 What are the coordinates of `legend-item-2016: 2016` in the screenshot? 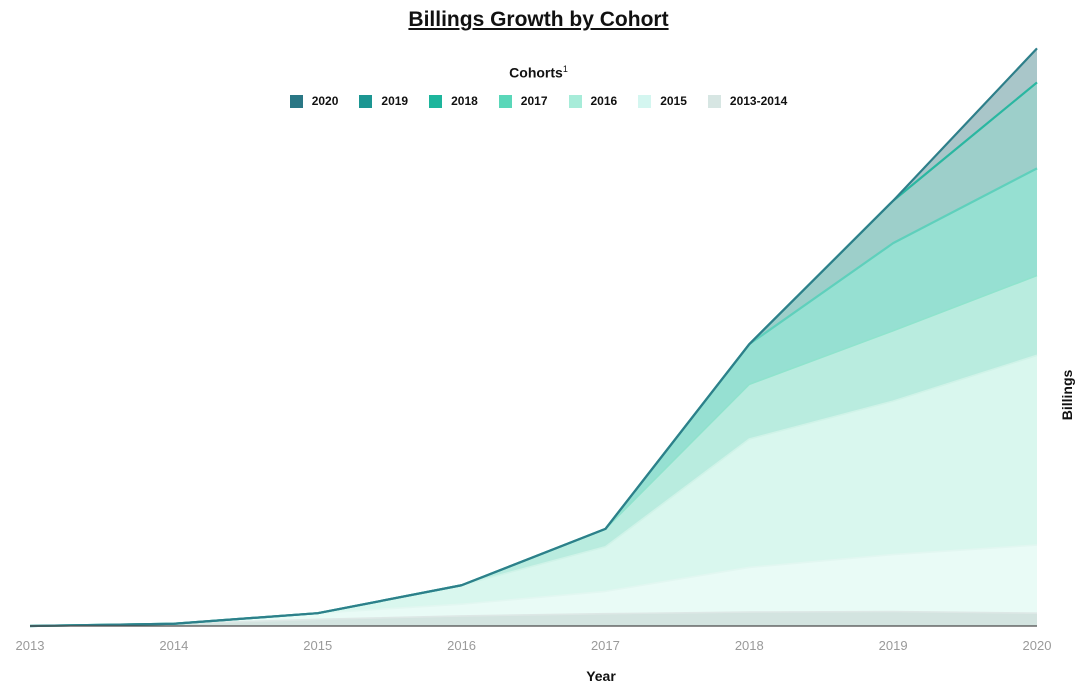 It's located at (593, 101).